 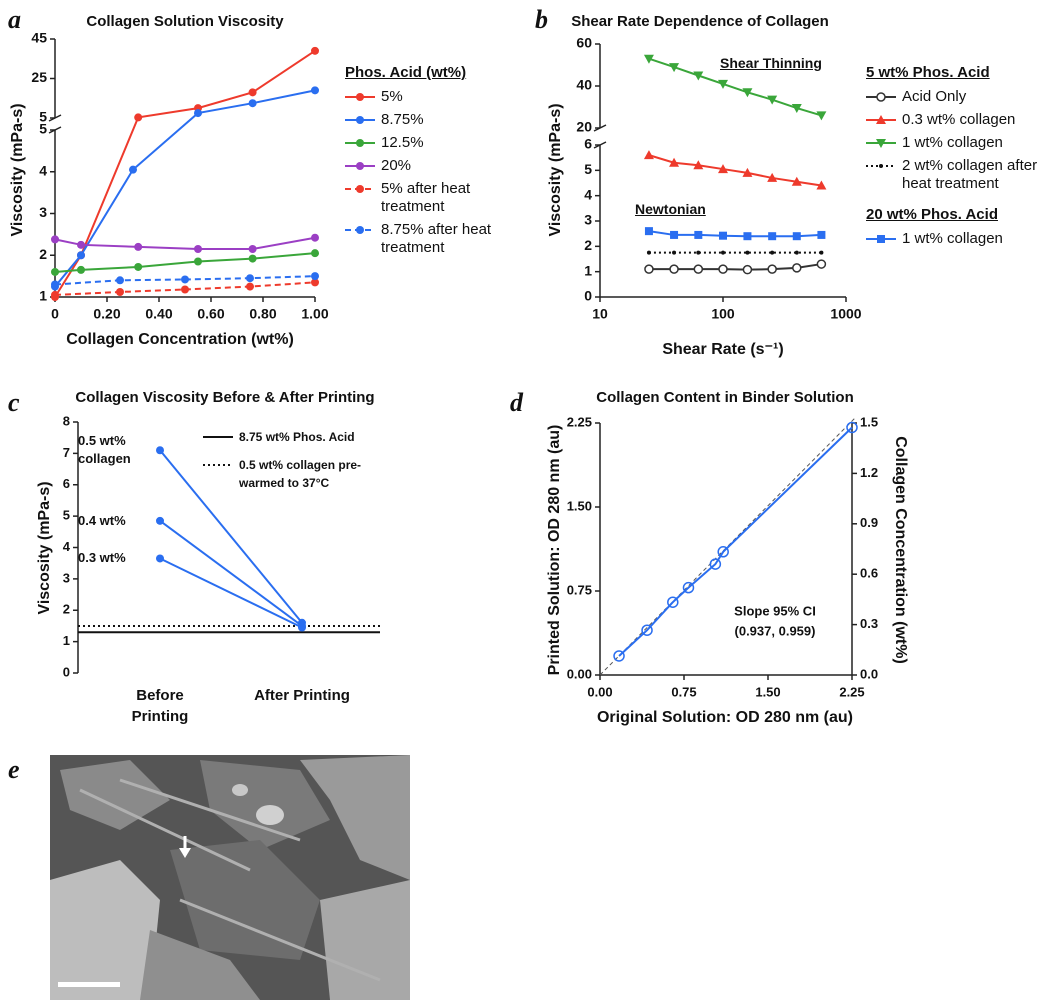 I want to click on legend-title: 5 wt% Phos. Acid, so click(x=928, y=72).